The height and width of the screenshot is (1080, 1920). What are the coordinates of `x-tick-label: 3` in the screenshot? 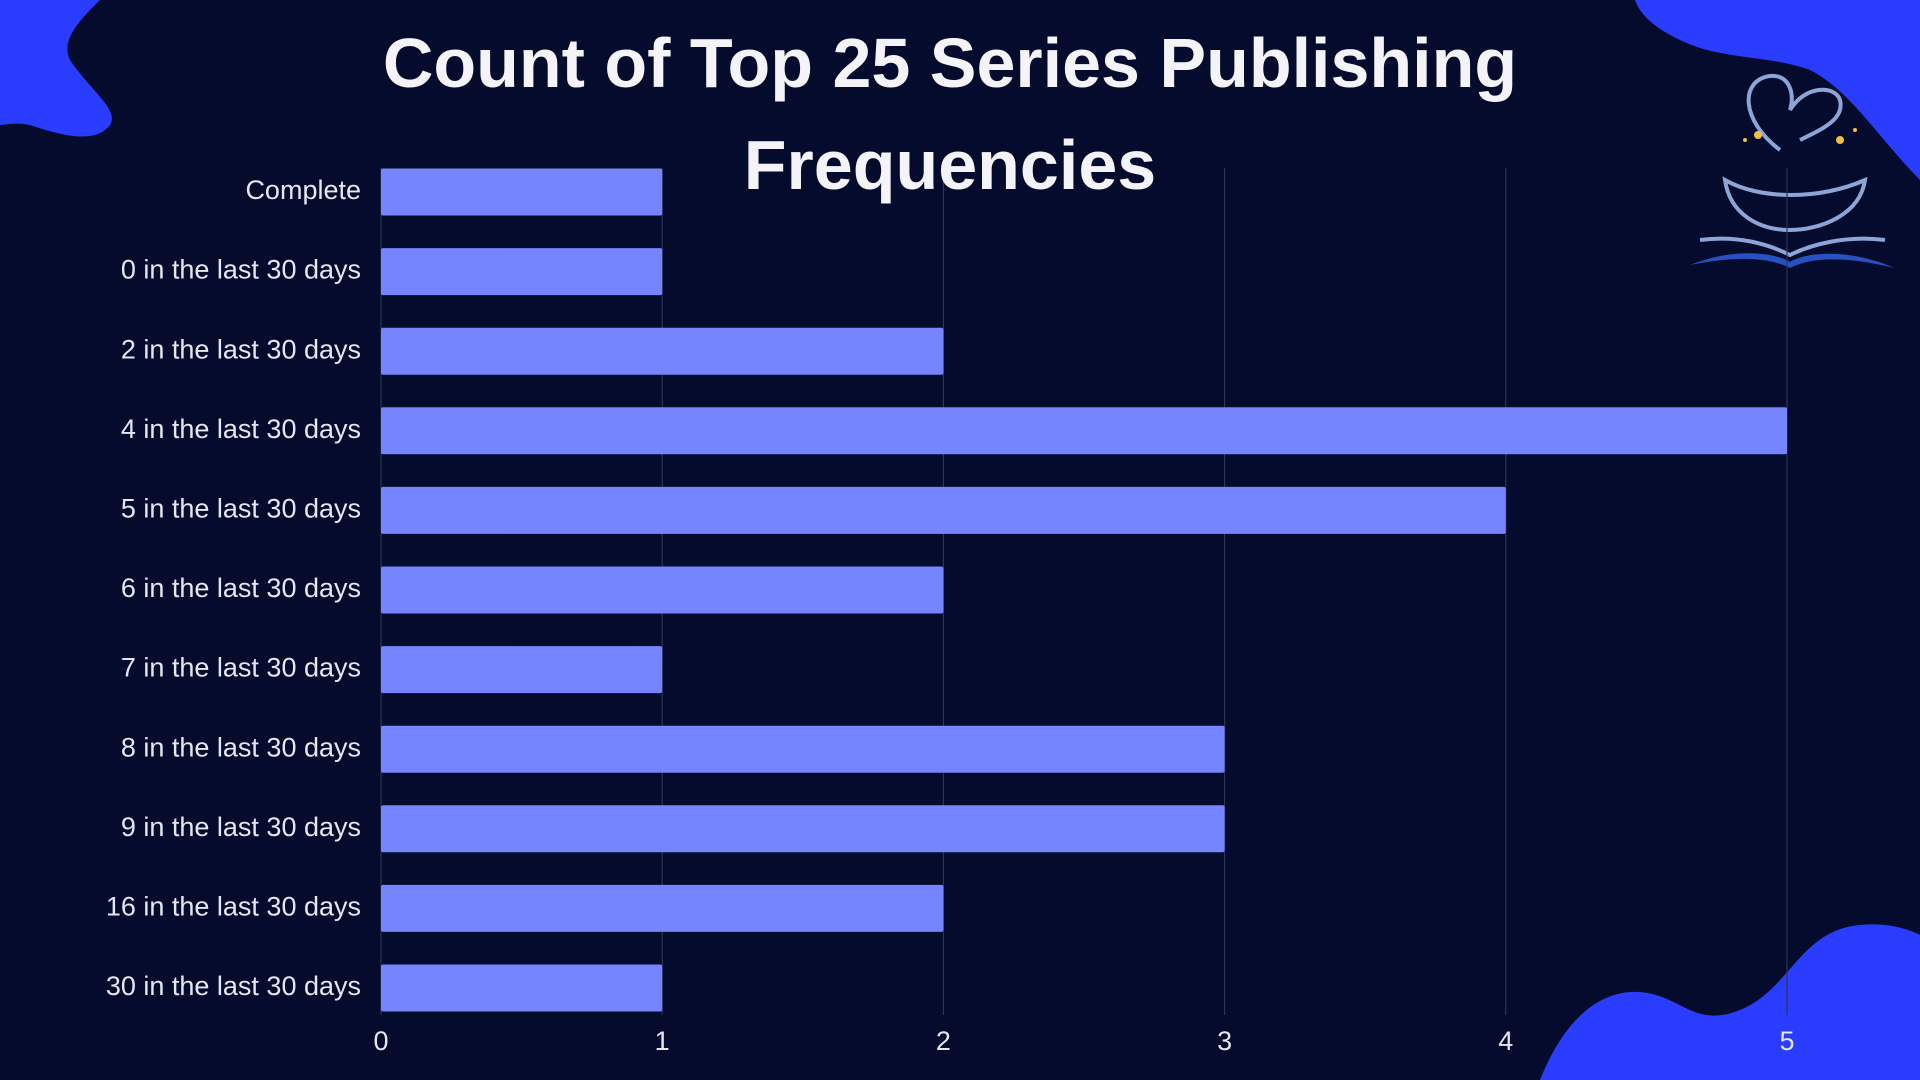 It's located at (1224, 1041).